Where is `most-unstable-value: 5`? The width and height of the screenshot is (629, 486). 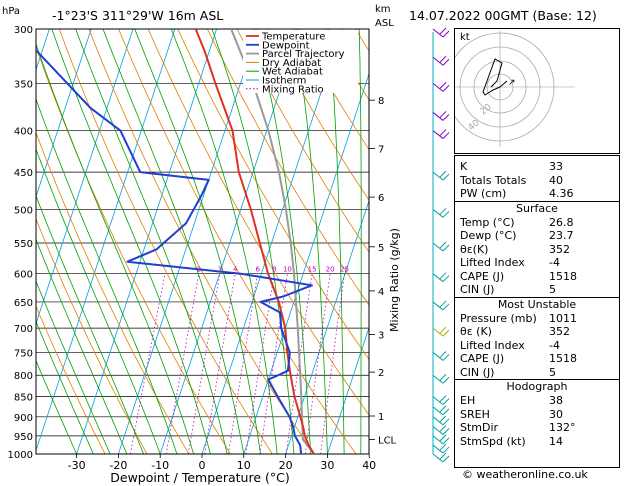 most-unstable-value: 5 is located at coordinates (552, 372).